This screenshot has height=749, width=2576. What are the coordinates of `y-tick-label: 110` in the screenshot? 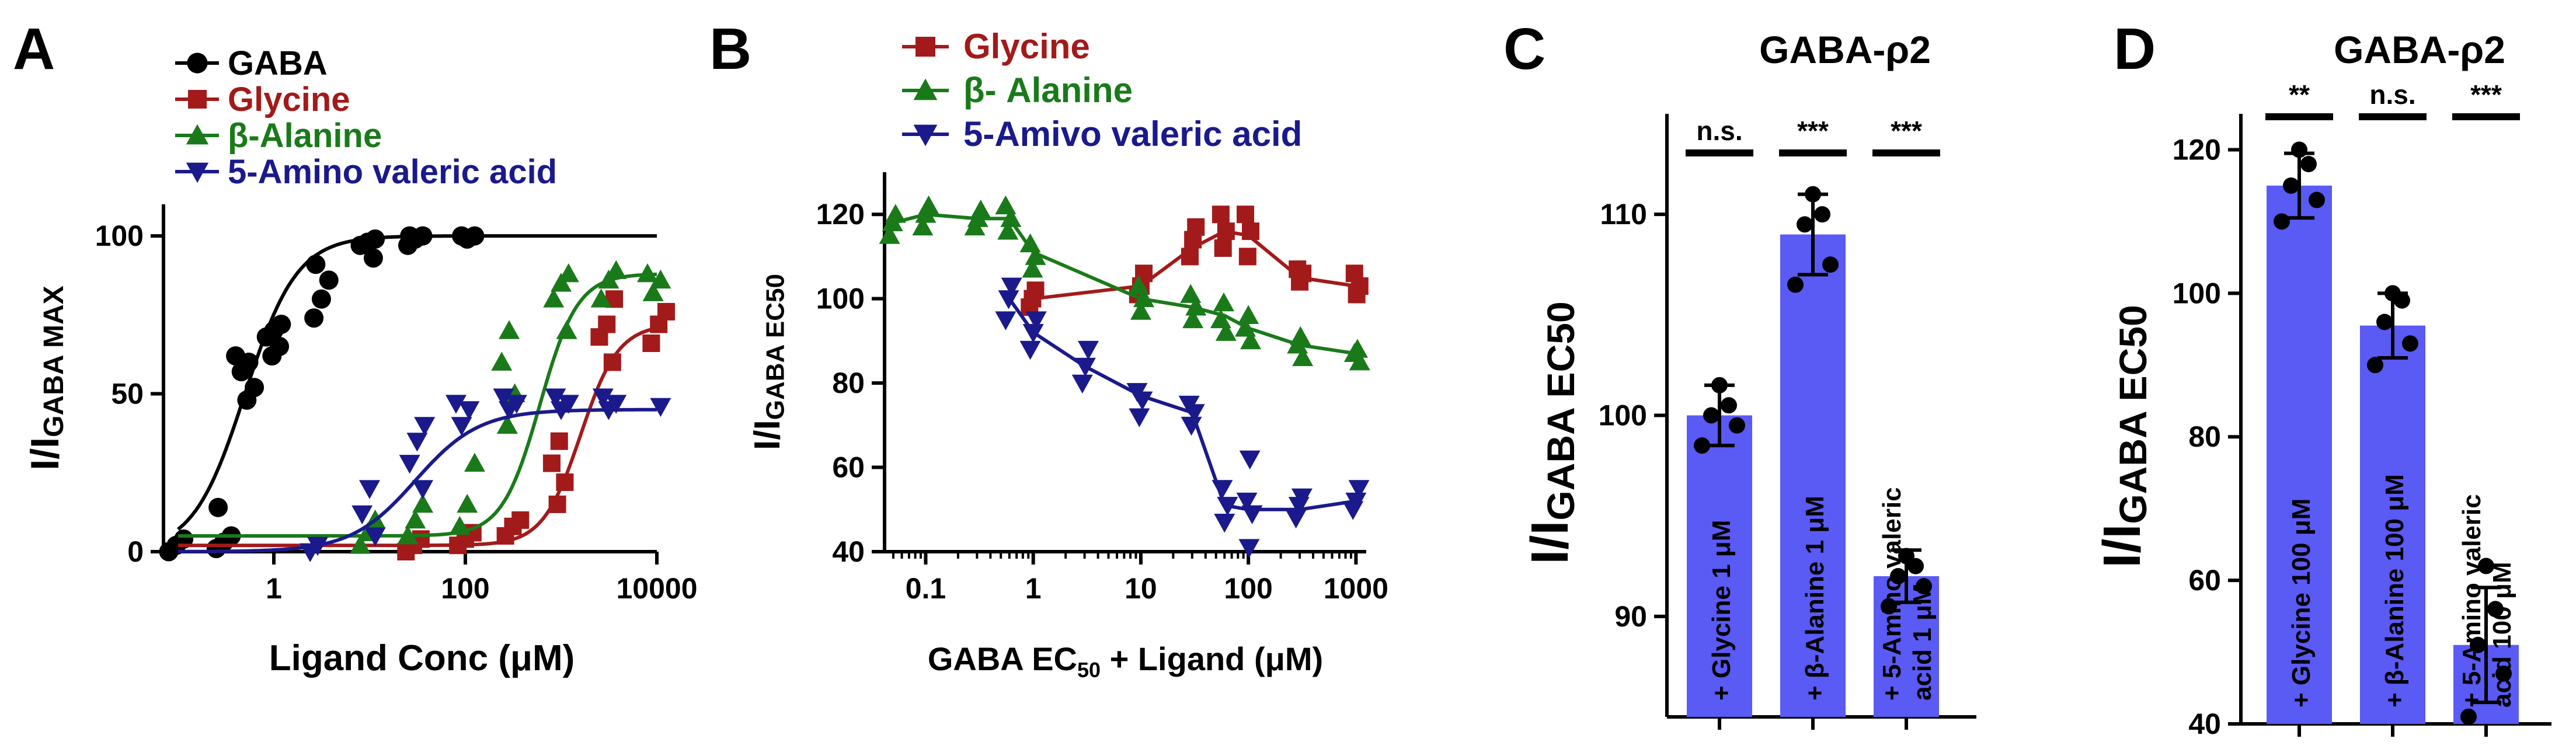 It's located at (1623, 215).